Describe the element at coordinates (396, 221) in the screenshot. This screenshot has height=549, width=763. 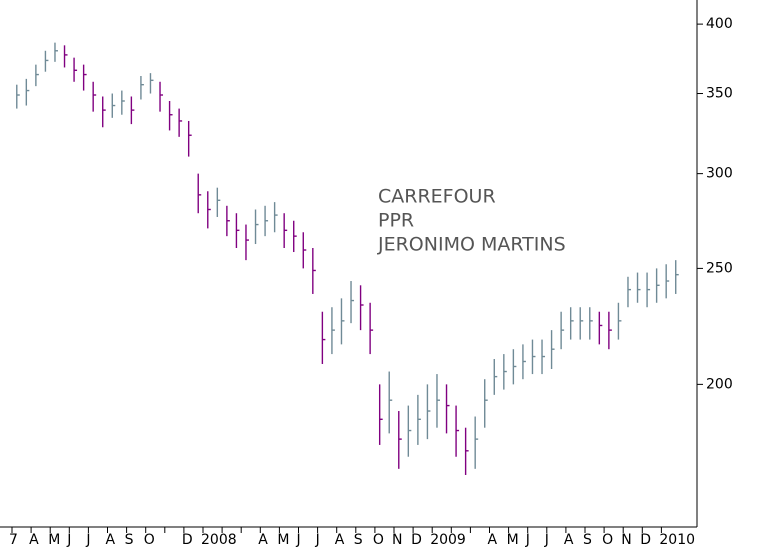
I see `annotation: PPR` at that location.